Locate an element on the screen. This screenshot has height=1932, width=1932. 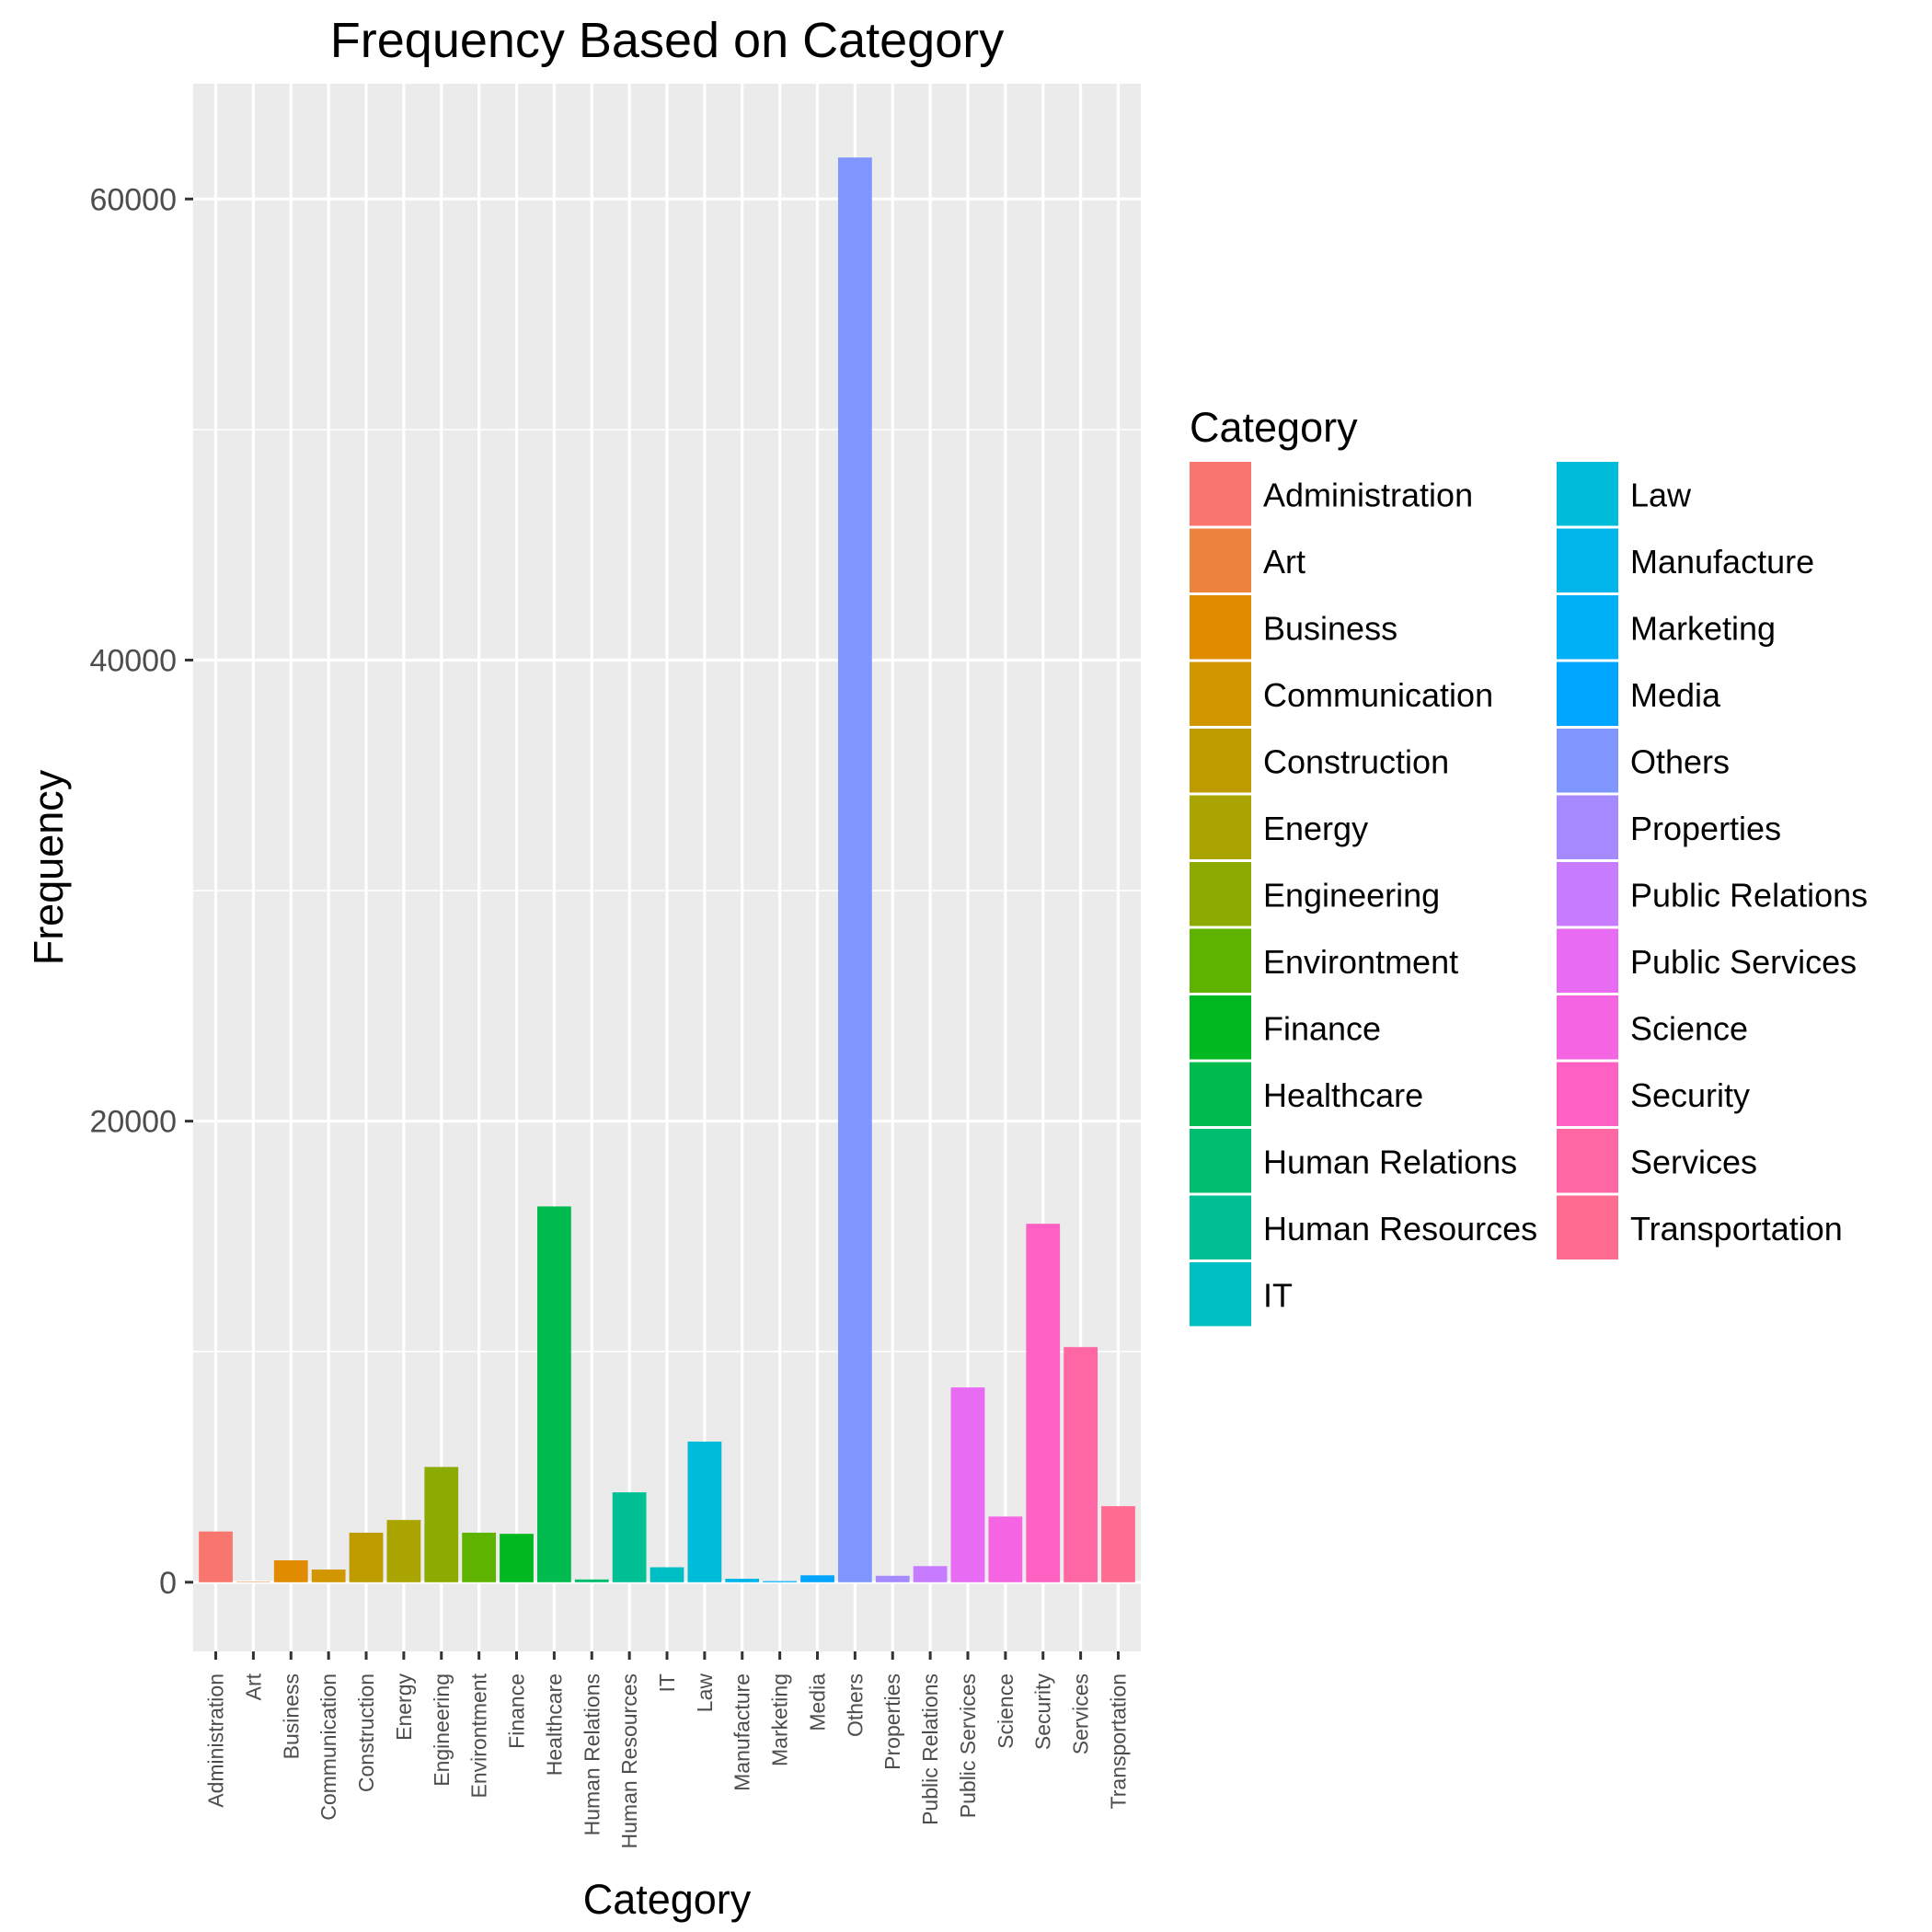
x-tick-label: Media is located at coordinates (817, 1702).